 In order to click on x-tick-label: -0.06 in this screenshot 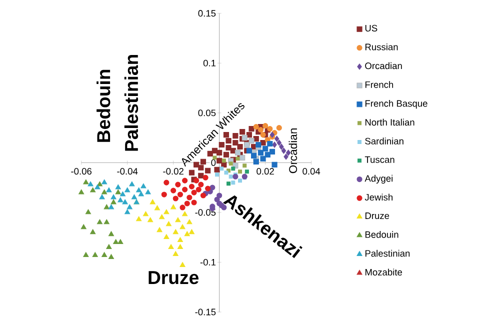, I will do `click(81, 171)`.